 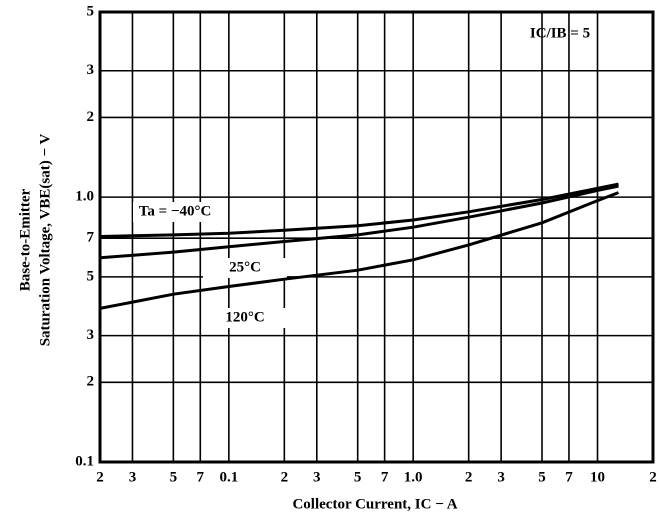 I want to click on x-tick-label: 10, so click(x=597, y=477).